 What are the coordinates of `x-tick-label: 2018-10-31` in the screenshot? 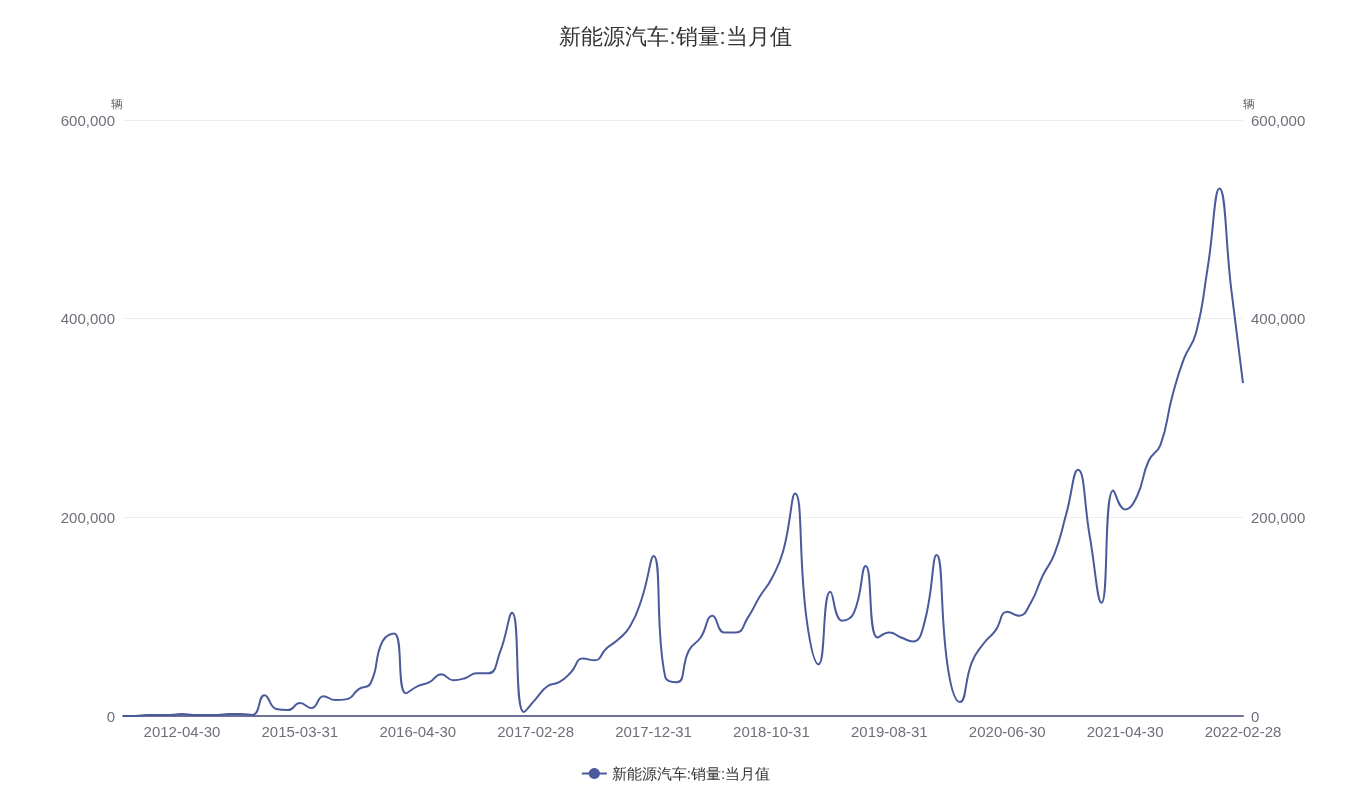 It's located at (771, 731).